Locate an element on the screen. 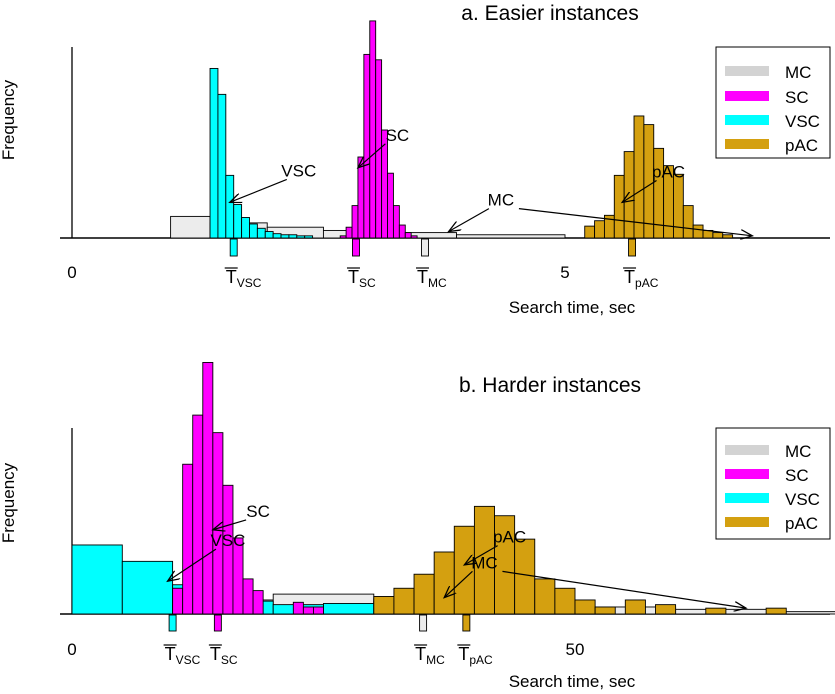 The width and height of the screenshot is (835, 694). annotation-sc: SC is located at coordinates (258, 511).